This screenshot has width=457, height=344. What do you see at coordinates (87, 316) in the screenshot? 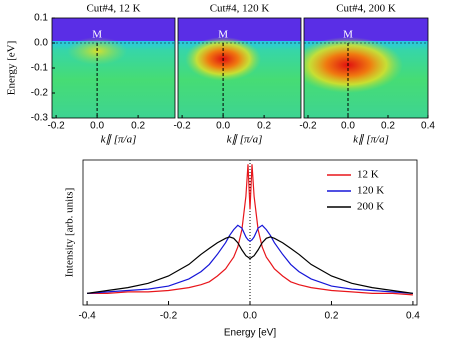
I see `x-tick-label: -0.4` at bounding box center [87, 316].